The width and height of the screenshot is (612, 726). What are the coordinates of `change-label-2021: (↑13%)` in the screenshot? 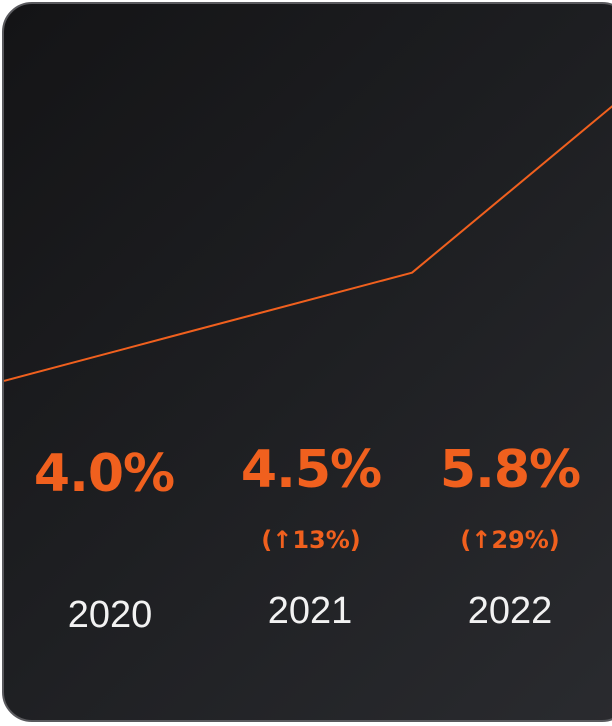 It's located at (311, 540).